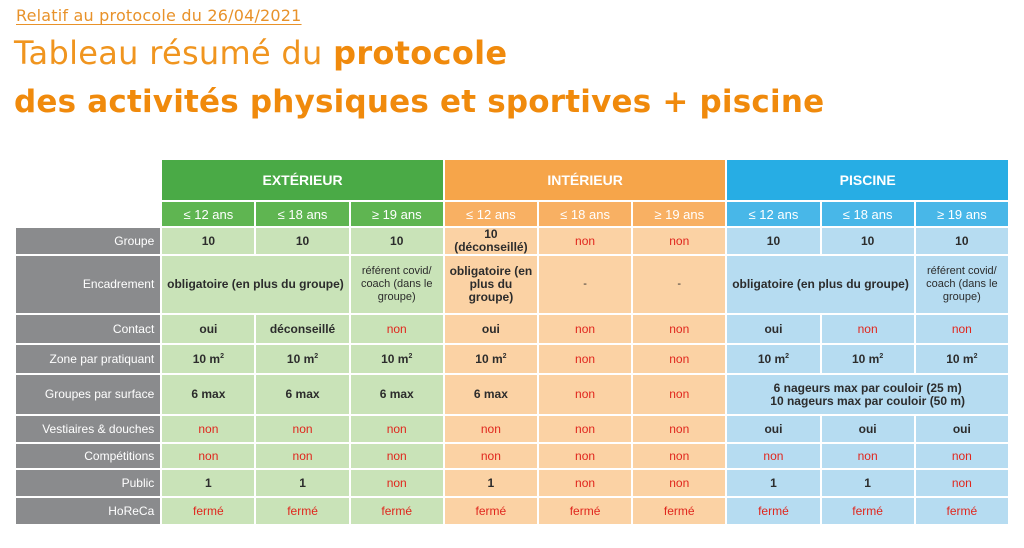 The width and height of the screenshot is (1024, 548). Describe the element at coordinates (585, 180) in the screenshot. I see `group-header-interieur: INTÉRIEUR` at that location.